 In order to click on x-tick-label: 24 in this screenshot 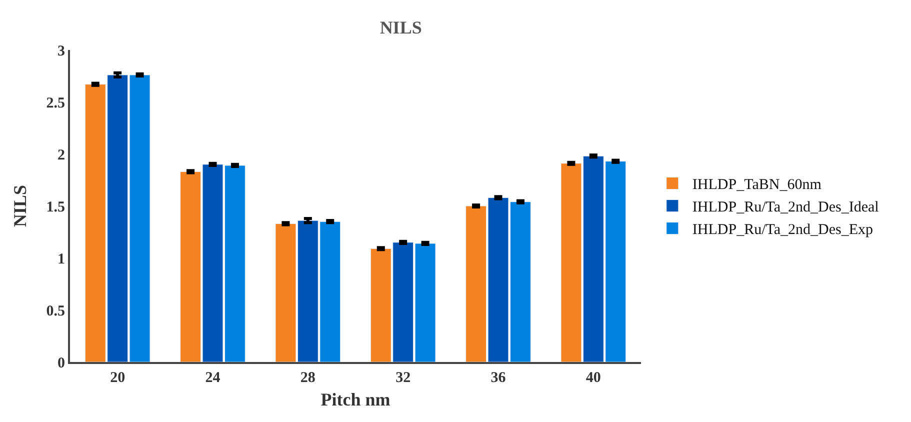, I will do `click(213, 378)`.